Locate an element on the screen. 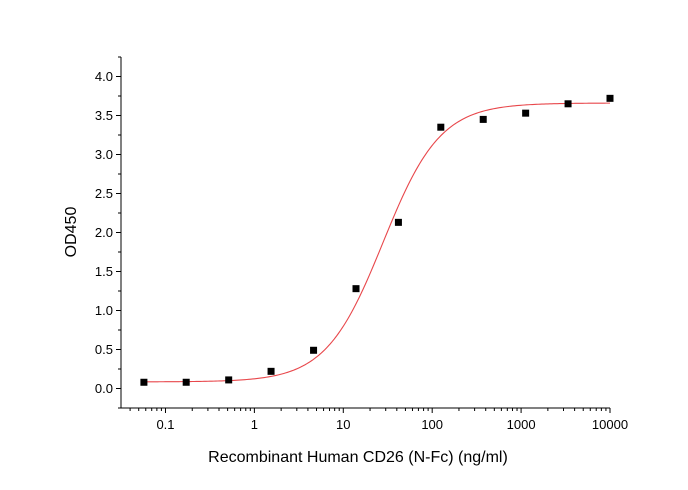  x-axis-label: Recombinant Human CD26 (N-Fc) (ng/ml) is located at coordinates (358, 457).